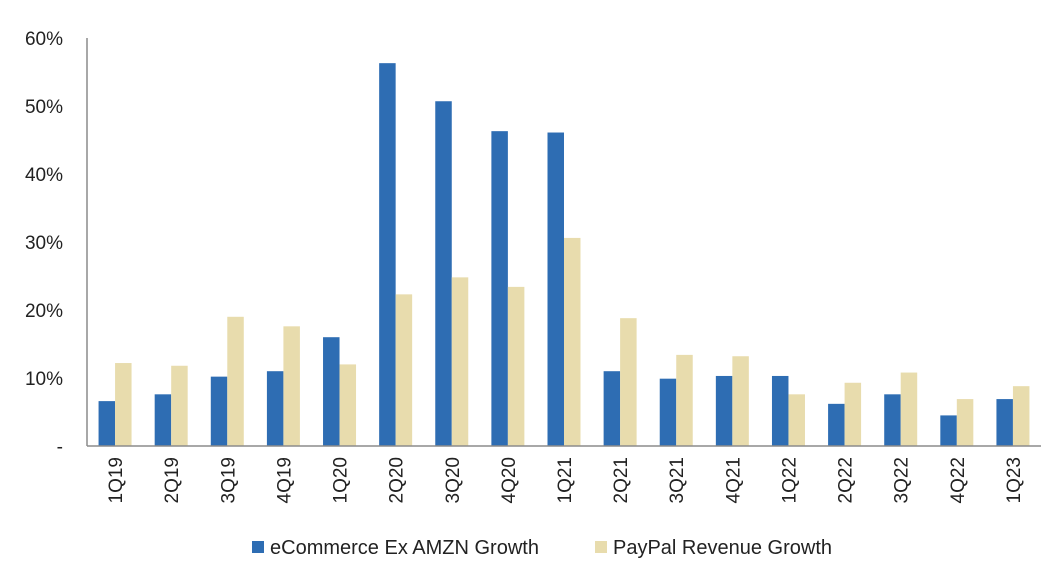 The image size is (1060, 578). I want to click on x-tick-label: 1Q22, so click(789, 480).